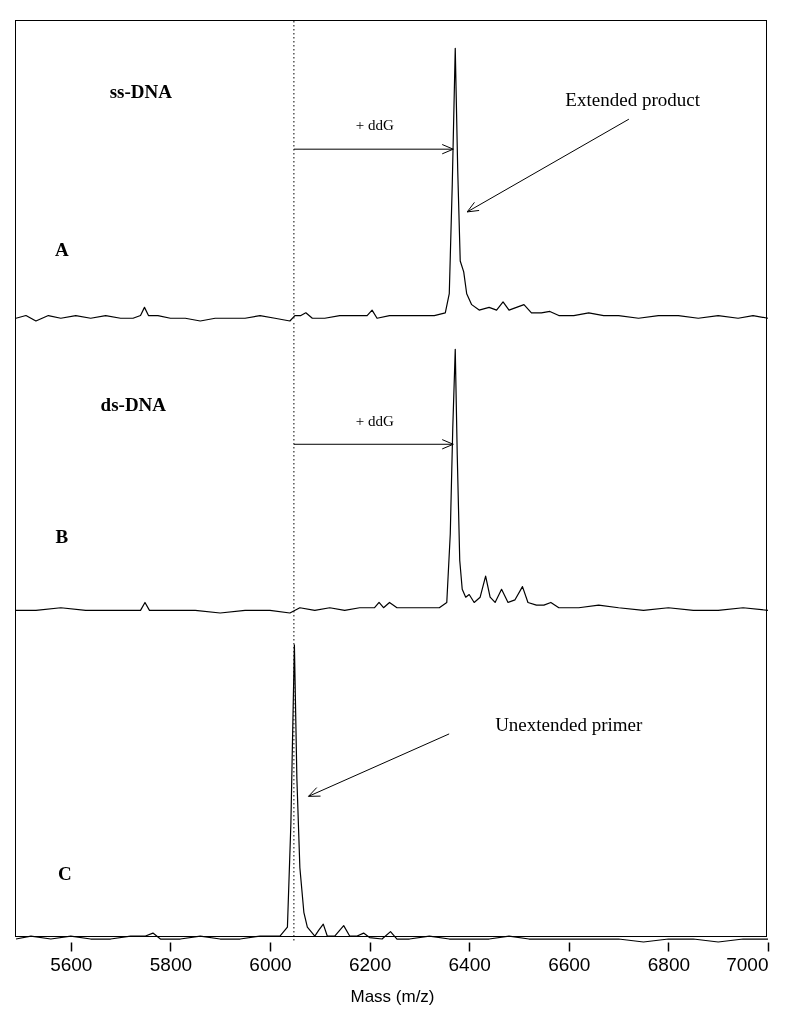 The height and width of the screenshot is (1025, 811). Describe the element at coordinates (270, 964) in the screenshot. I see `x-tick-label: 6000` at that location.